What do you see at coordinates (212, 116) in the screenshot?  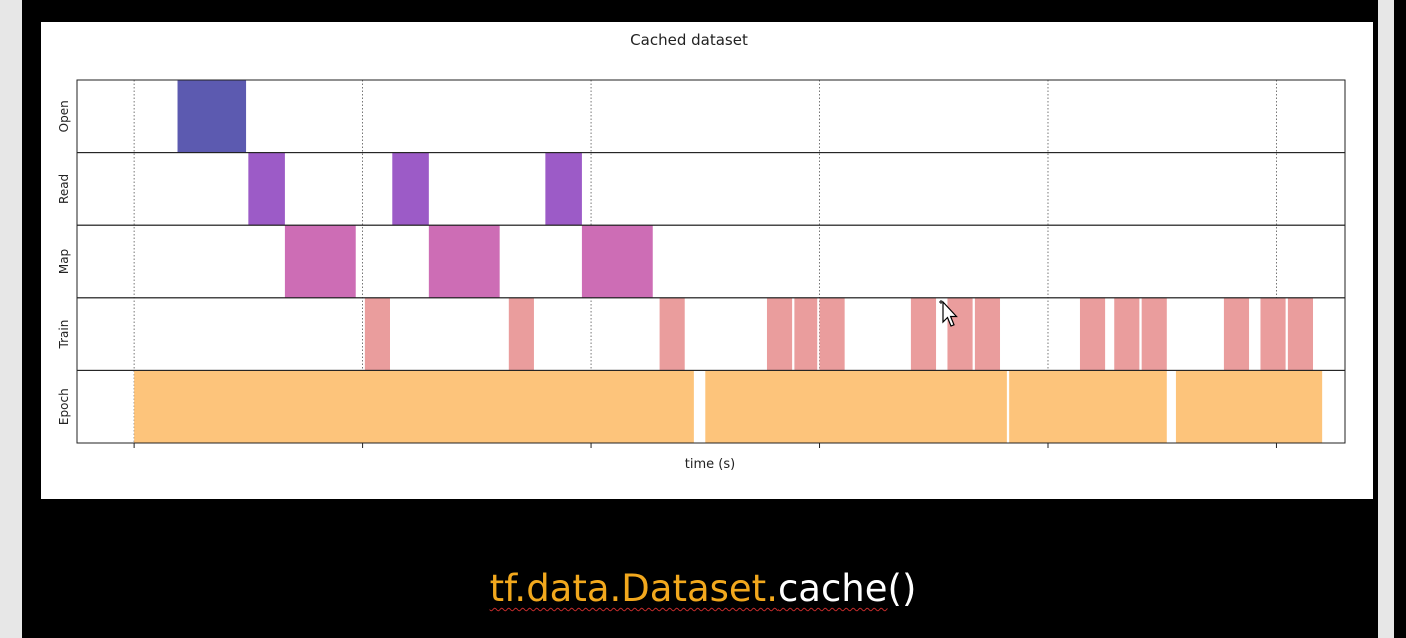 I see `bar-open` at bounding box center [212, 116].